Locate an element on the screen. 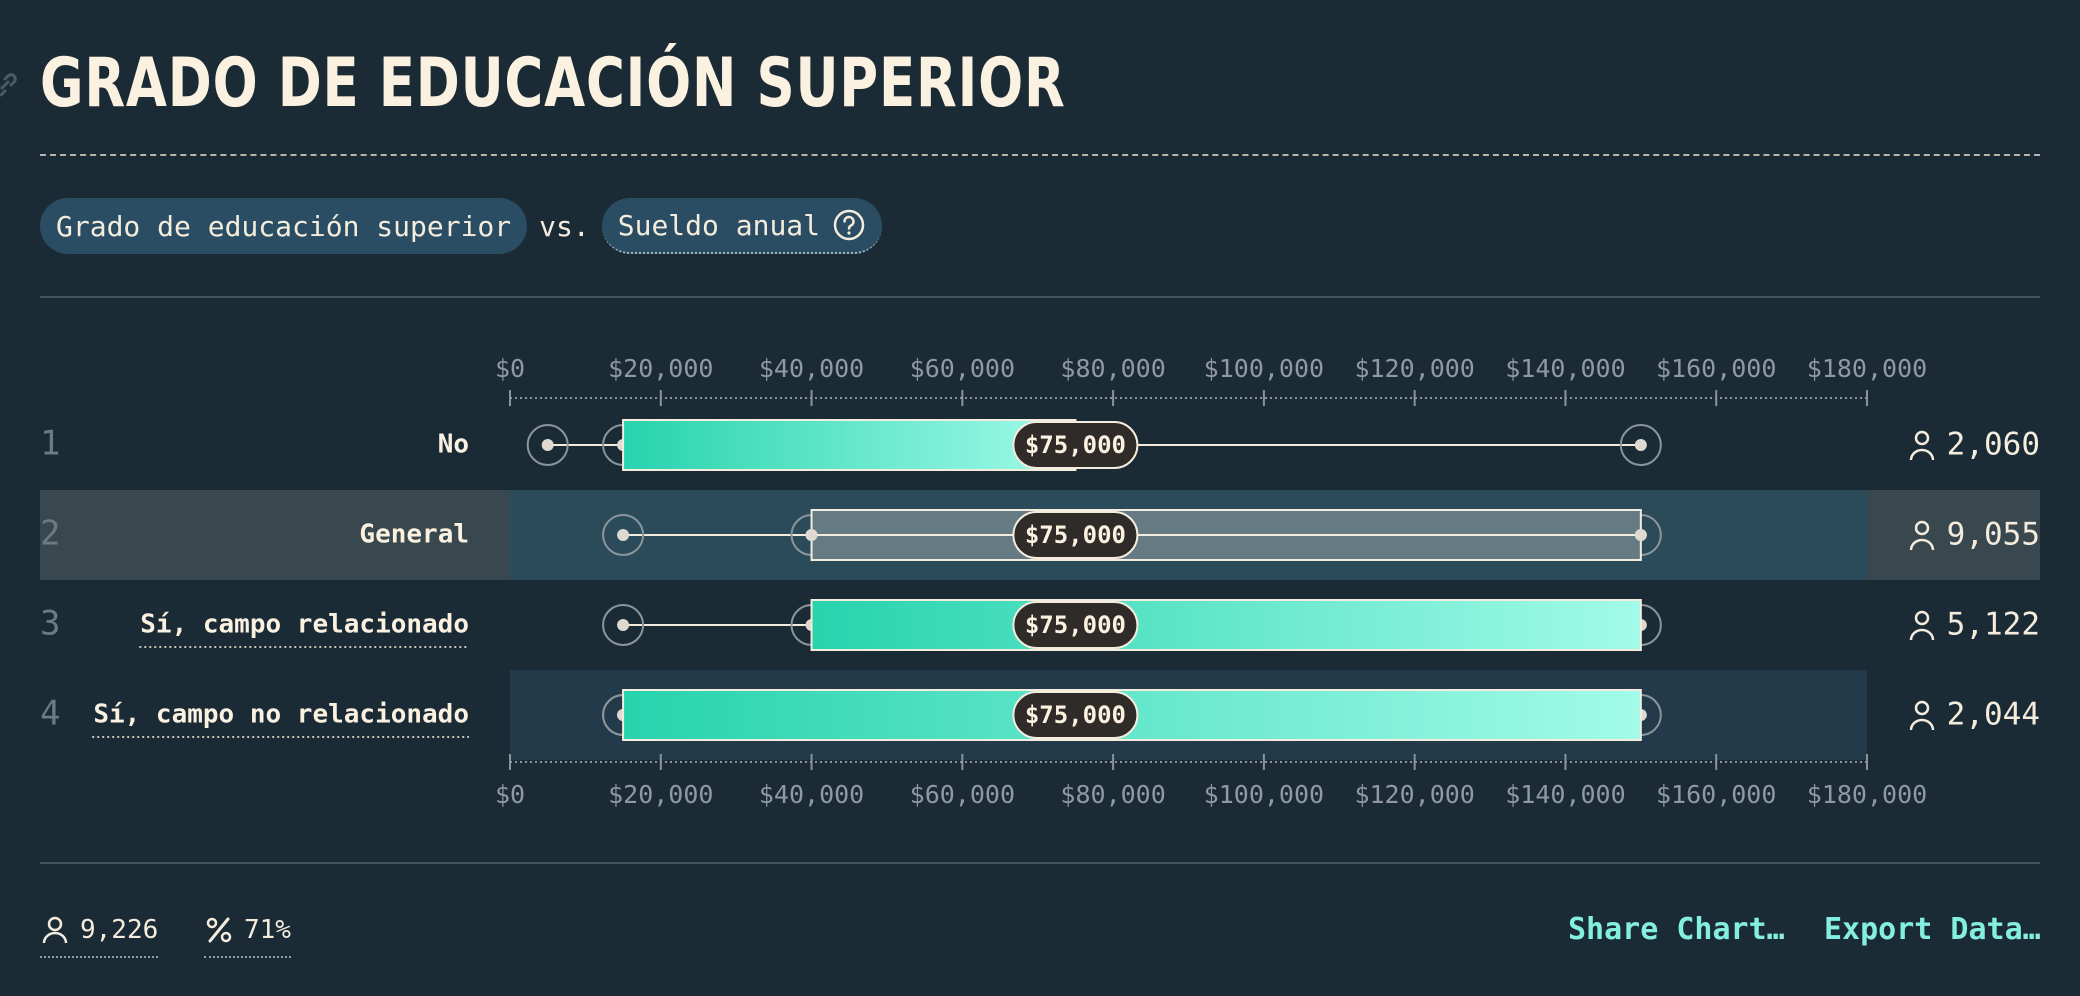 The width and height of the screenshot is (2080, 996). vs-label: vs. is located at coordinates (564, 226).